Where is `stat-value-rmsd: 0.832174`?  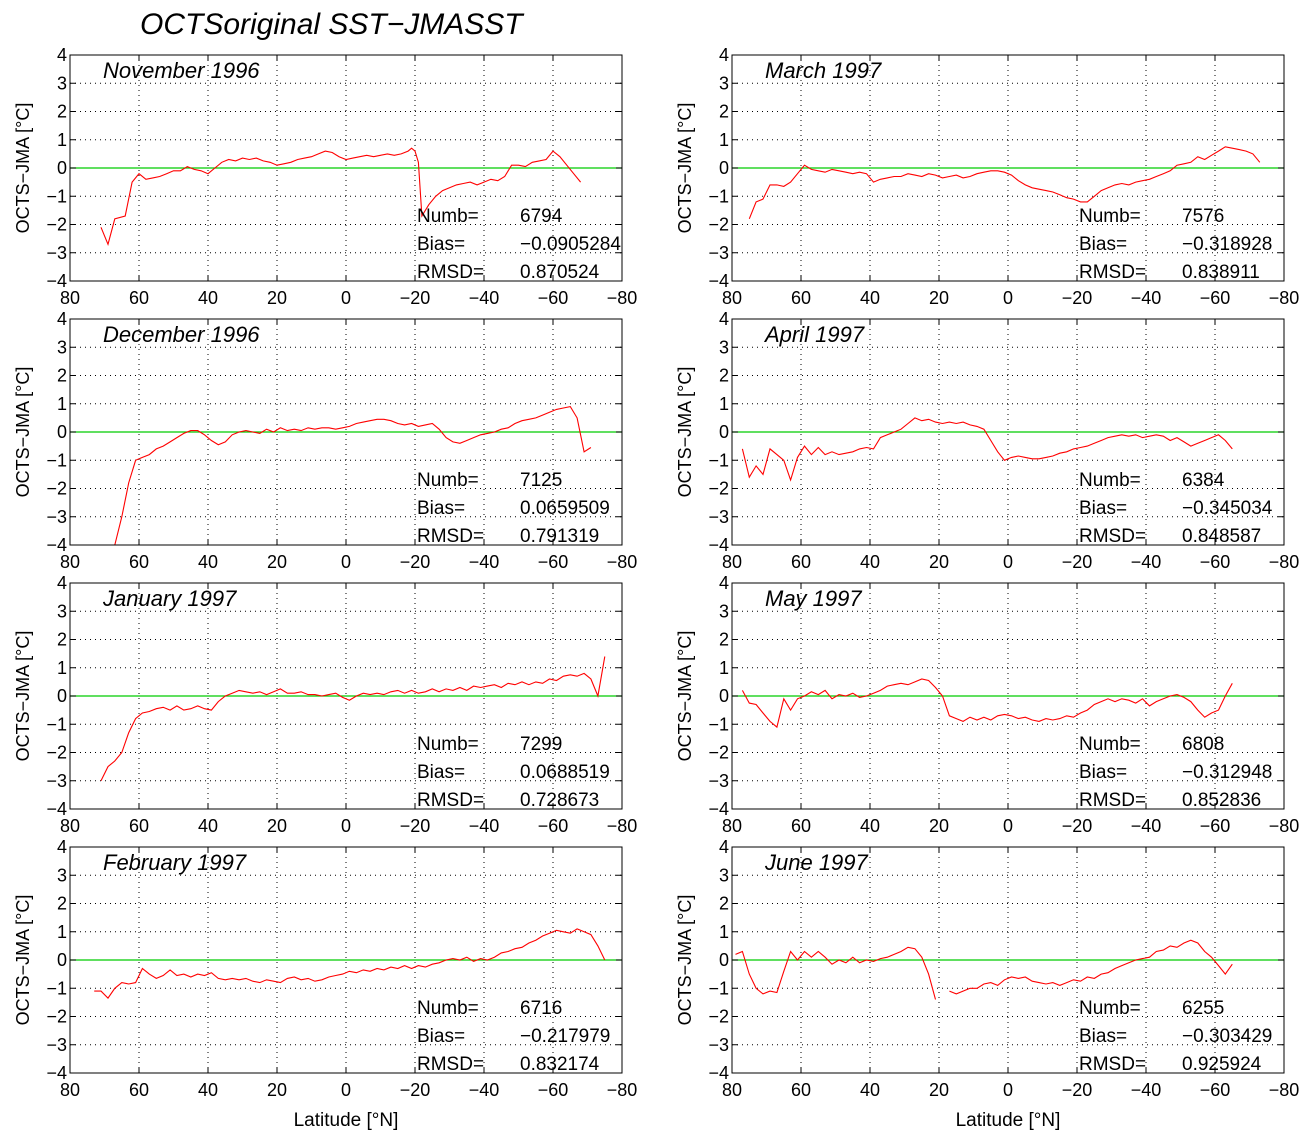 stat-value-rmsd: 0.832174 is located at coordinates (560, 1064).